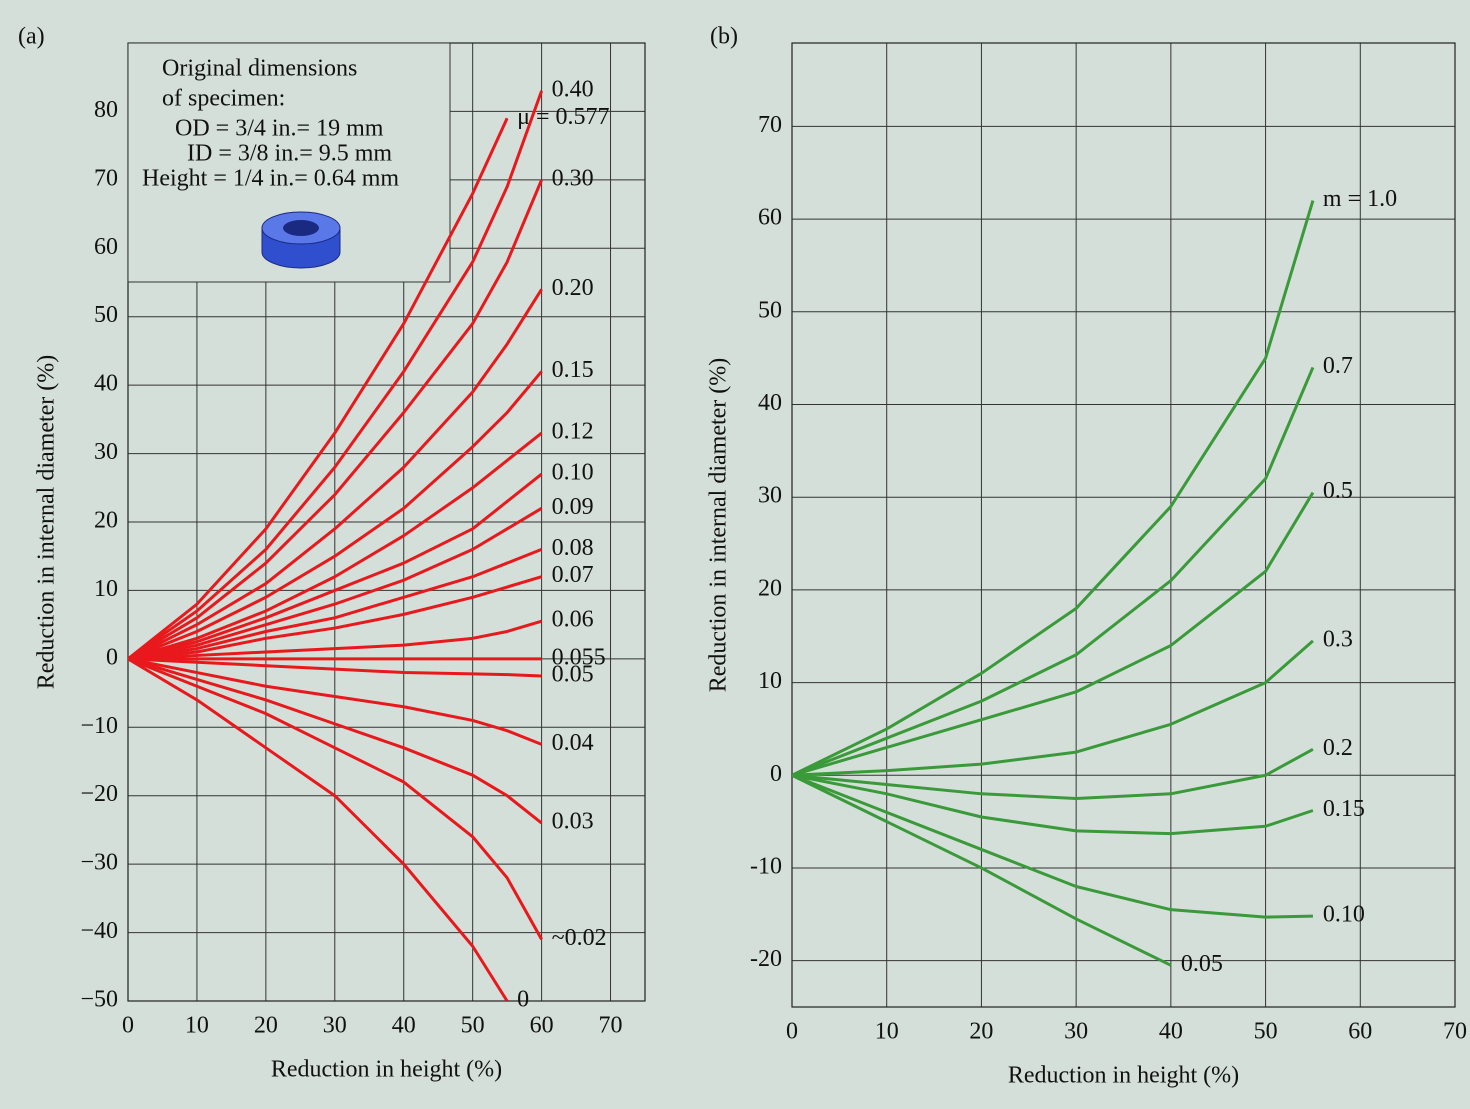 This screenshot has width=1470, height=1109. I want to click on curve-label: 0.5, so click(1338, 491).